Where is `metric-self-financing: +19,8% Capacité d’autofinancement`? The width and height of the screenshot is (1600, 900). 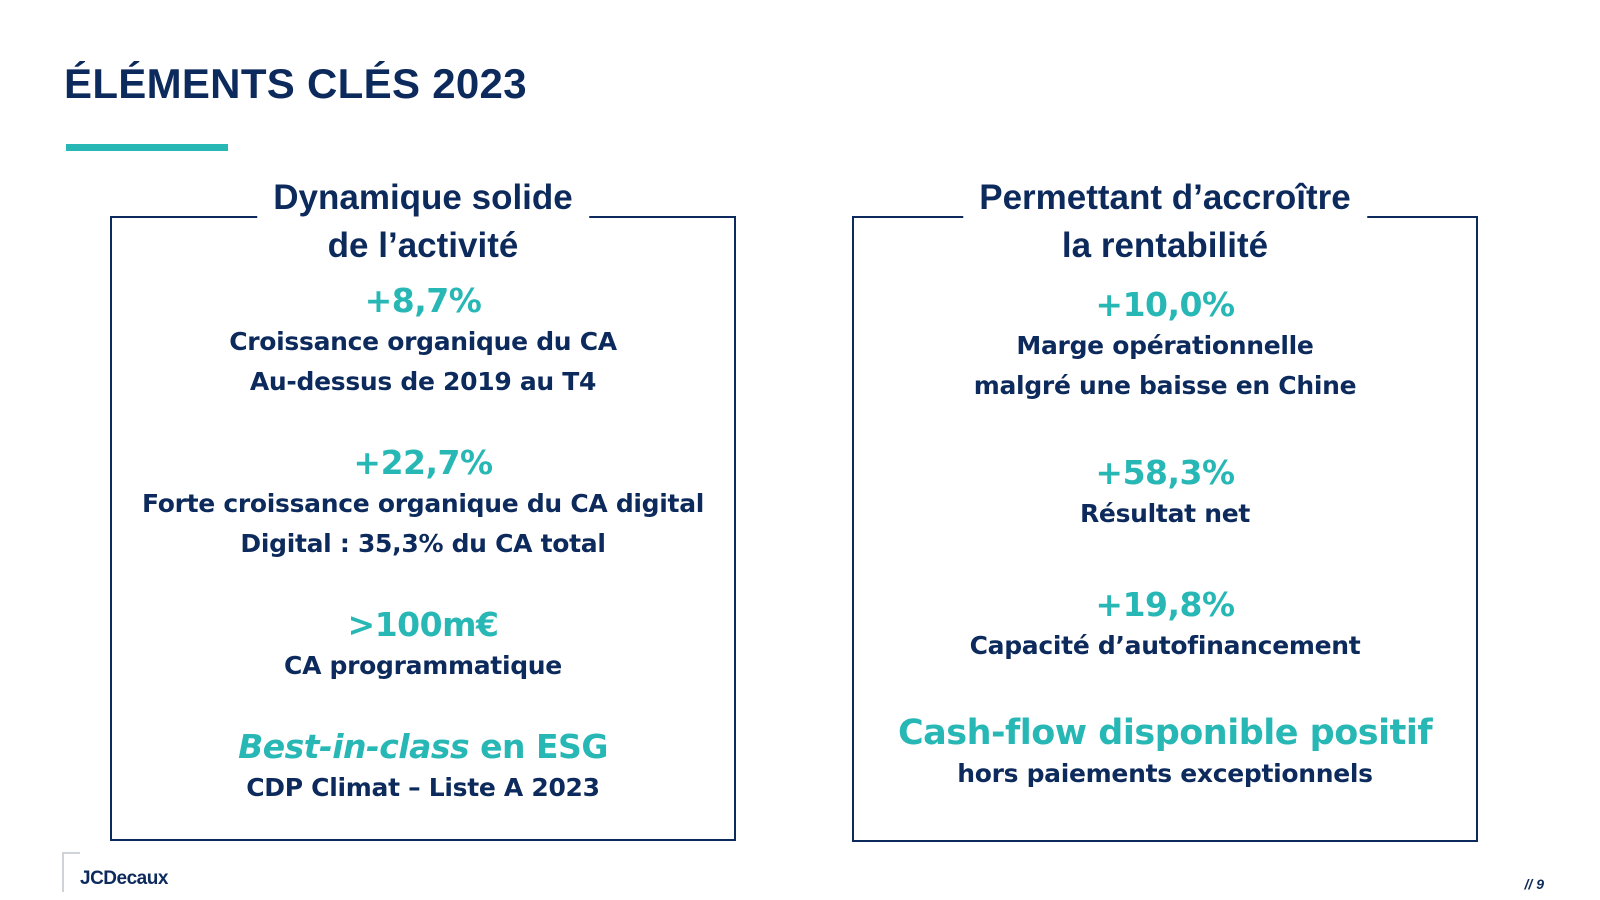
metric-self-financing: +19,8% Capacité d’autofinancement is located at coordinates (1165, 625).